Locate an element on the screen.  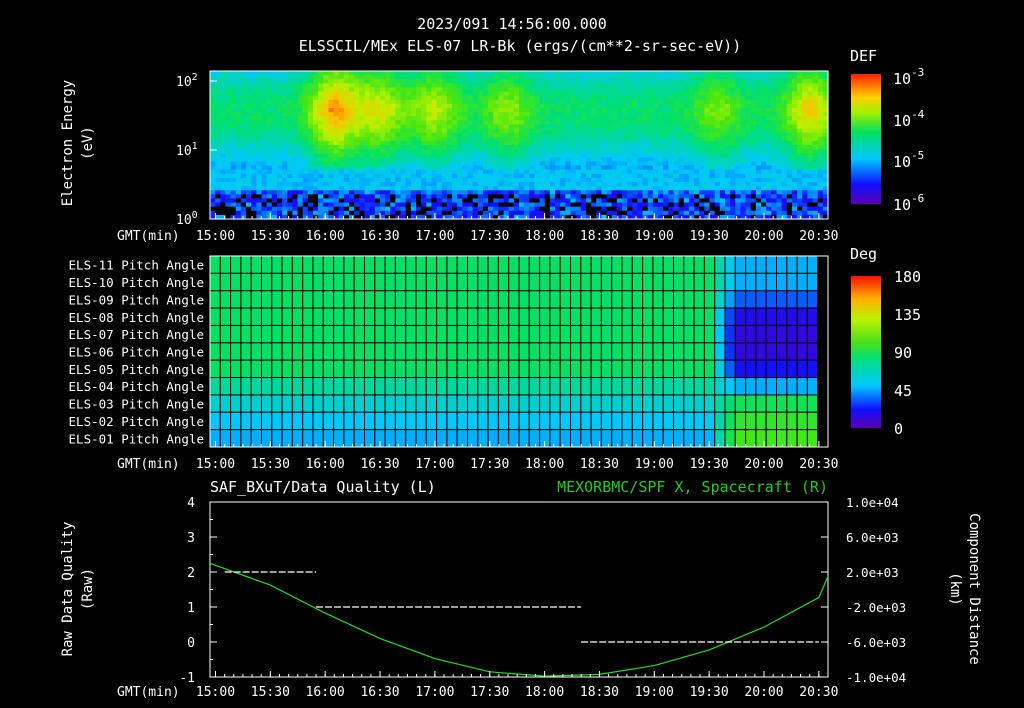
pitch-angle-row-label: ELS-06 Pitch Angle is located at coordinates (136, 352).